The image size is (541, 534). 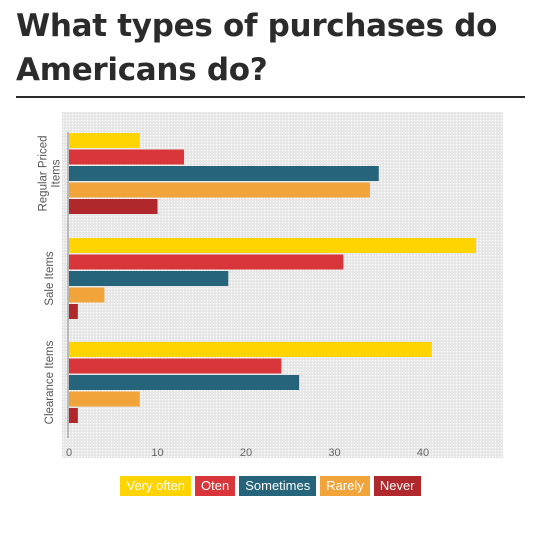 What do you see at coordinates (113, 206) in the screenshot?
I see `bar-never-regular-priced-items` at bounding box center [113, 206].